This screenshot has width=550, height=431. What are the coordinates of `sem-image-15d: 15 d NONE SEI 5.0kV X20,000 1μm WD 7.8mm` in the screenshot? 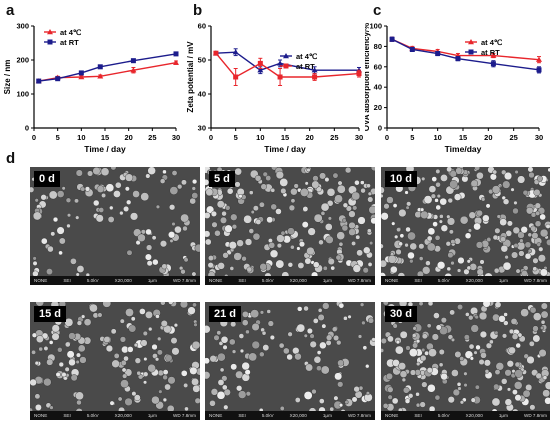 It's located at (115, 361).